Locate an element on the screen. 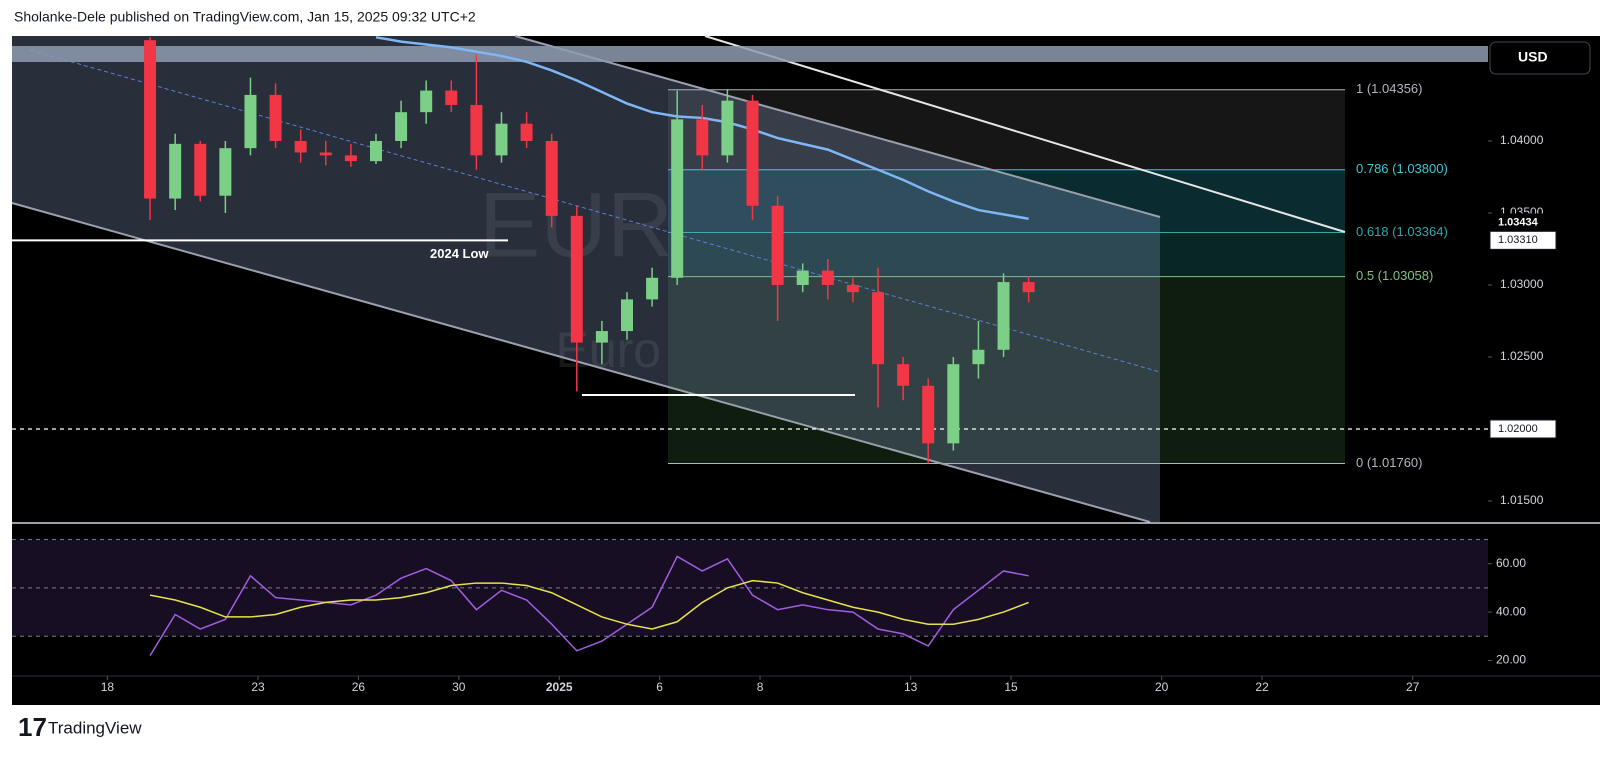 Image resolution: width=1600 pixels, height=766 pixels. fib-label: 0.618 (1.03364) is located at coordinates (1402, 231).